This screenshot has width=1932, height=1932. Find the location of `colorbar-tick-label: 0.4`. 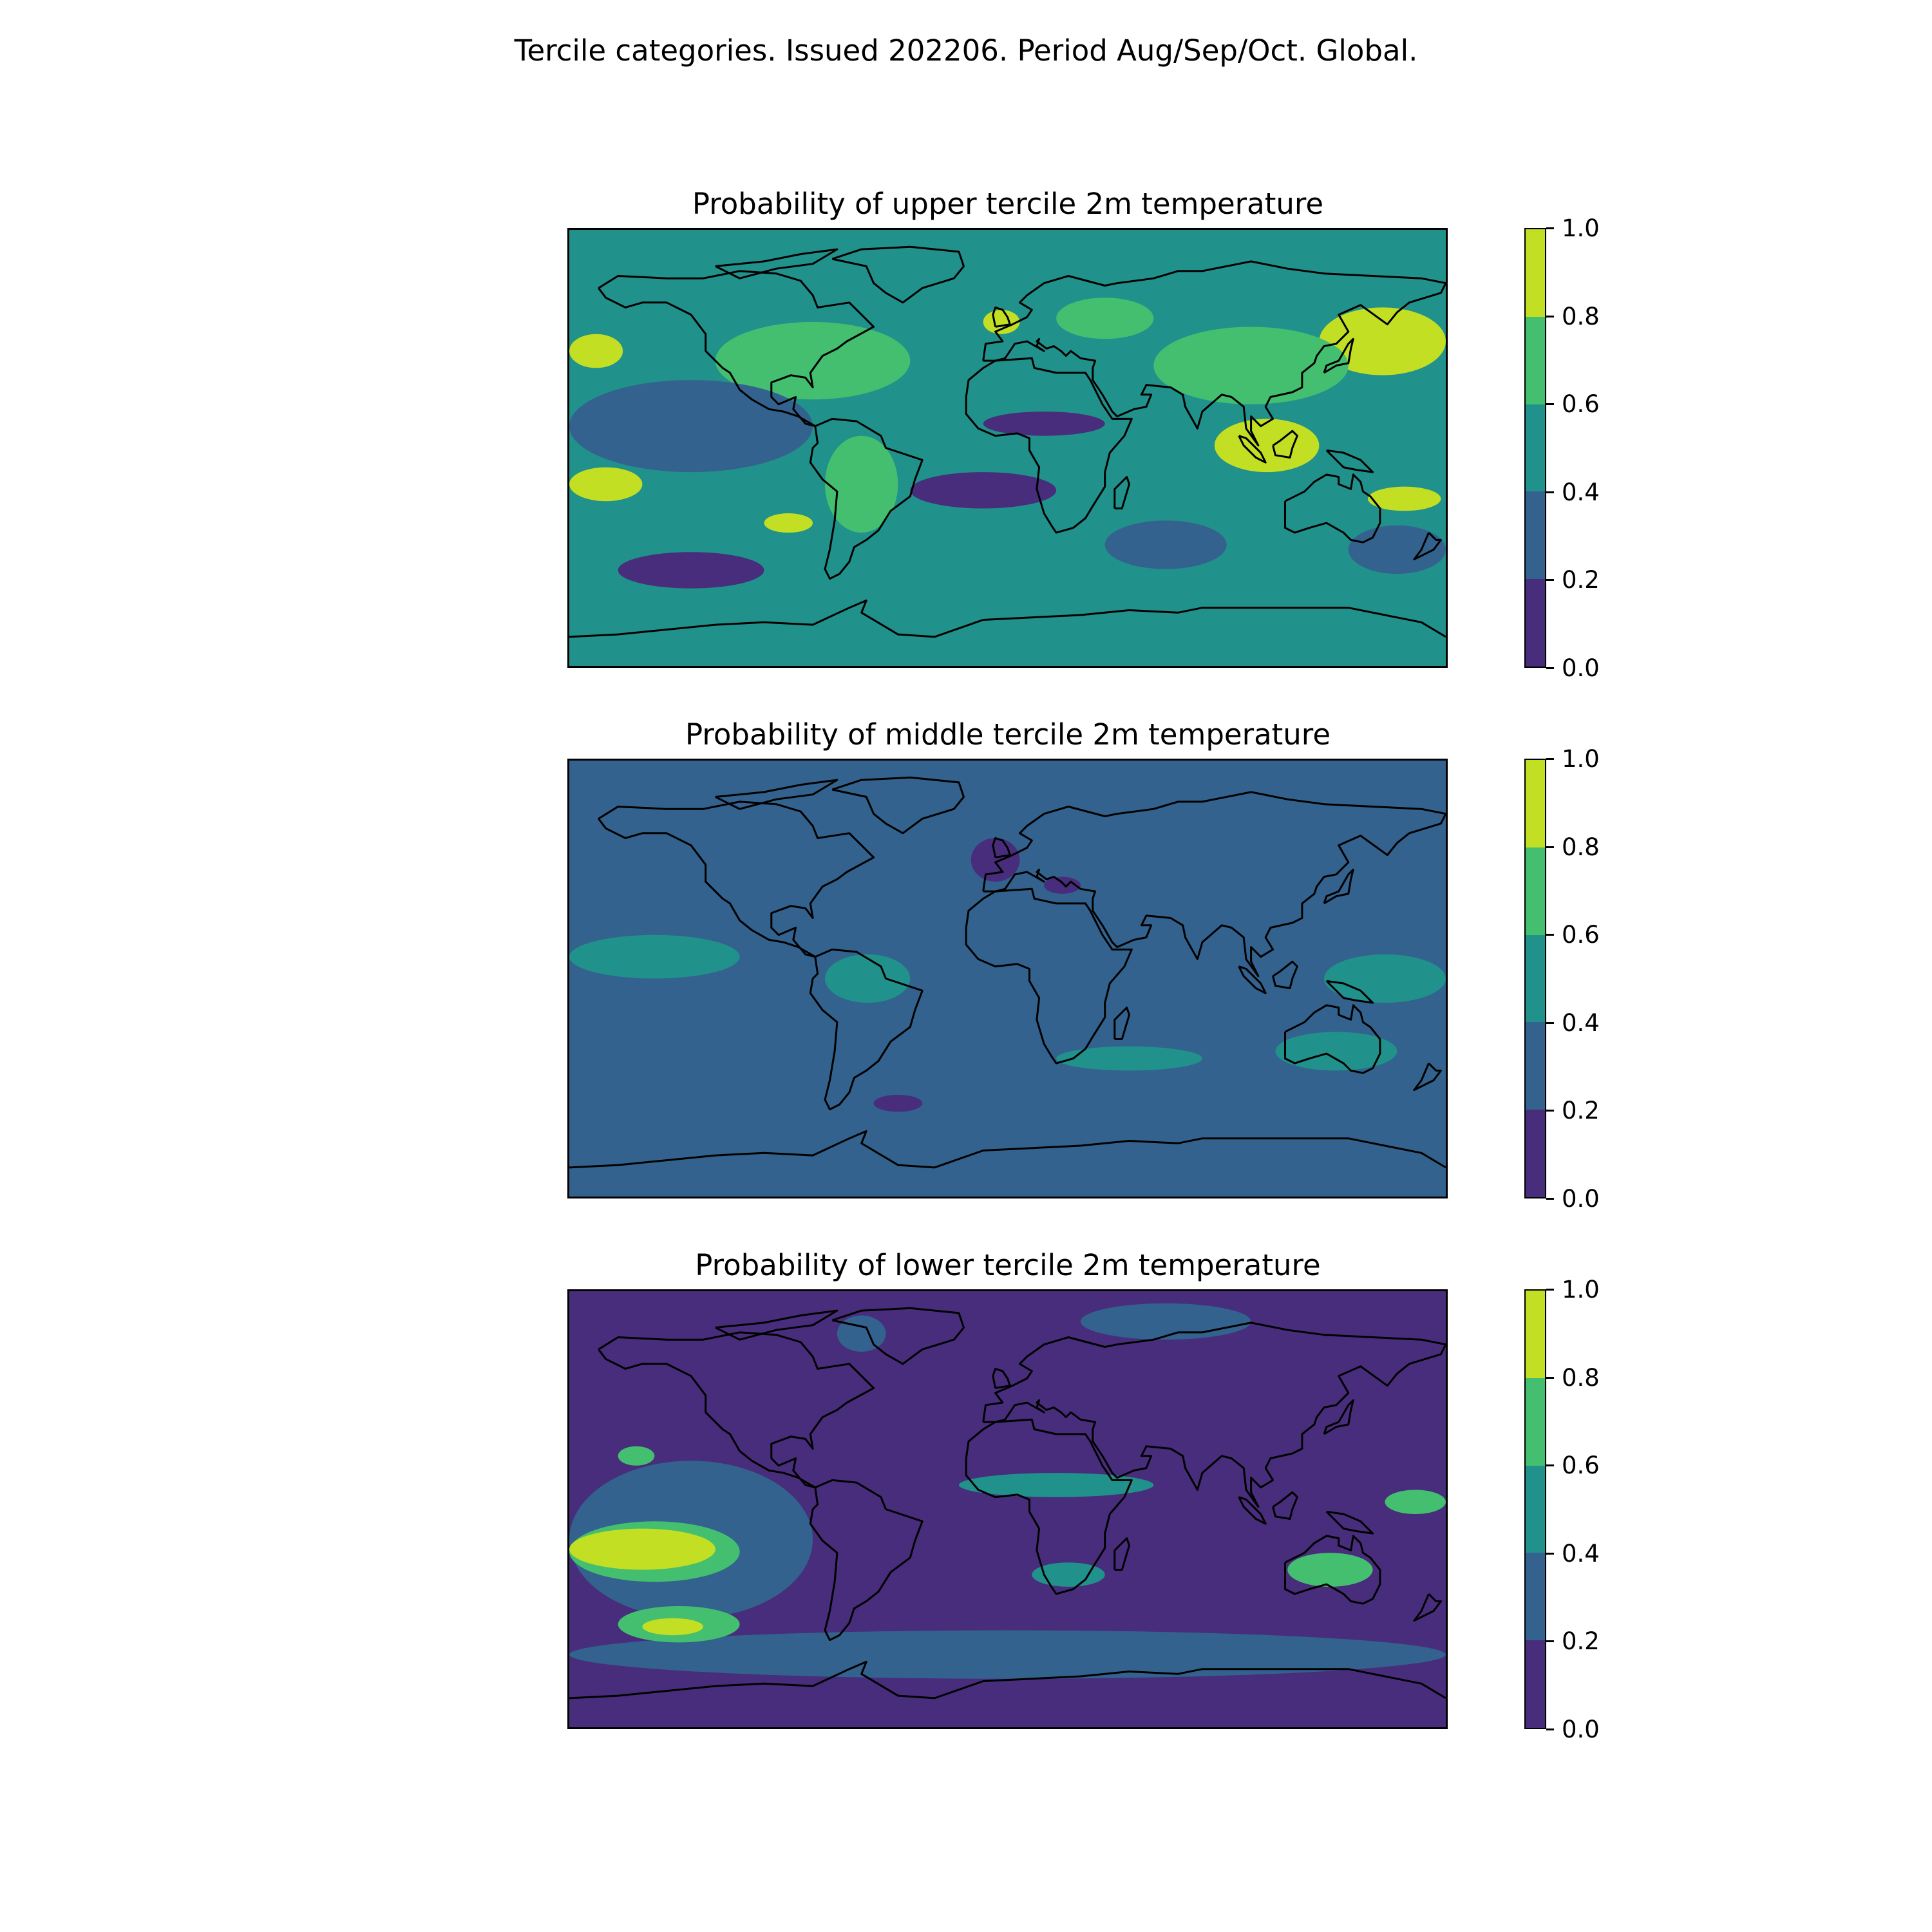

colorbar-tick-label: 0.4 is located at coordinates (1581, 1553).